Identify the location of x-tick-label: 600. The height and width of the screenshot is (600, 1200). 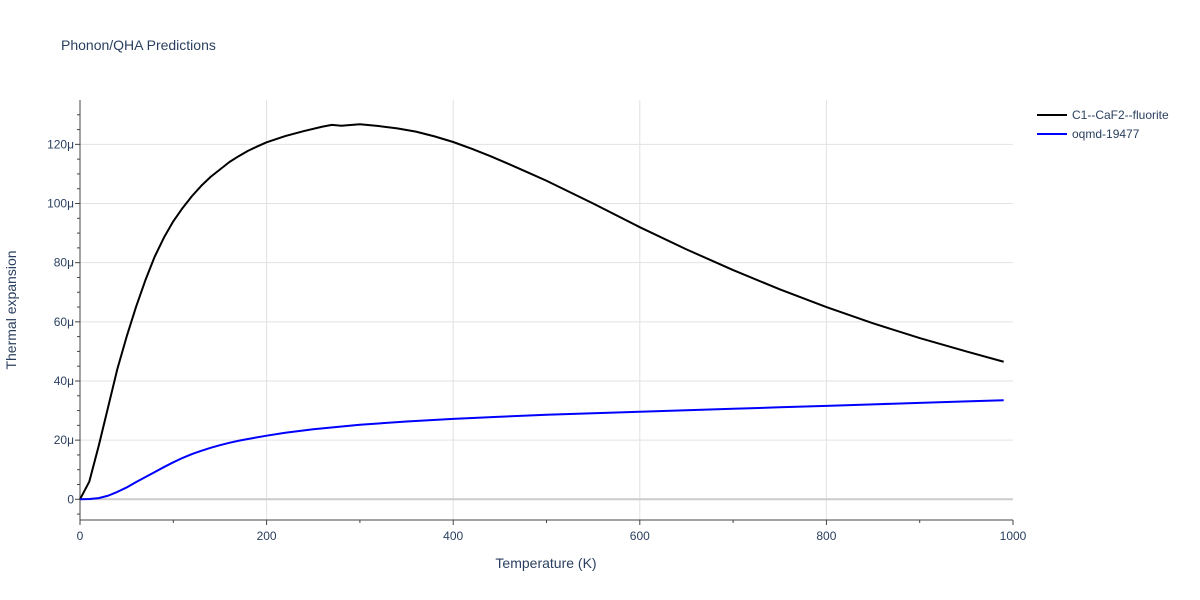
(640, 536).